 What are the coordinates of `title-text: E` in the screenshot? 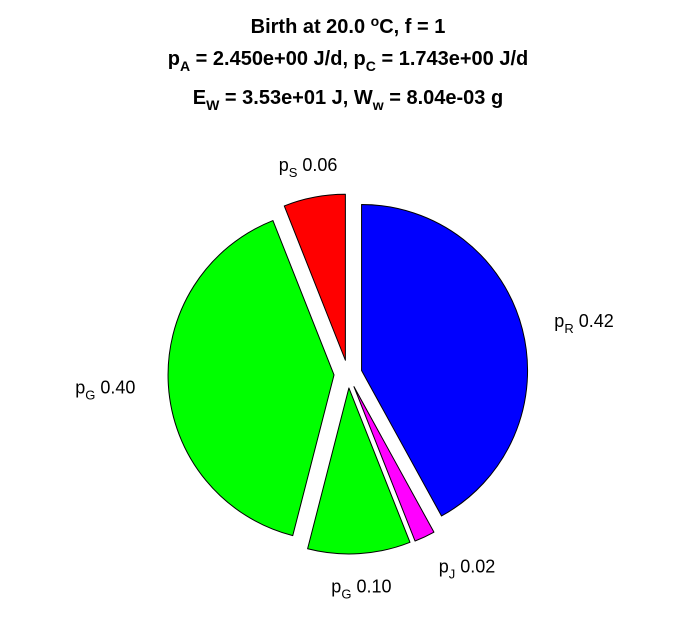 It's located at (199, 98).